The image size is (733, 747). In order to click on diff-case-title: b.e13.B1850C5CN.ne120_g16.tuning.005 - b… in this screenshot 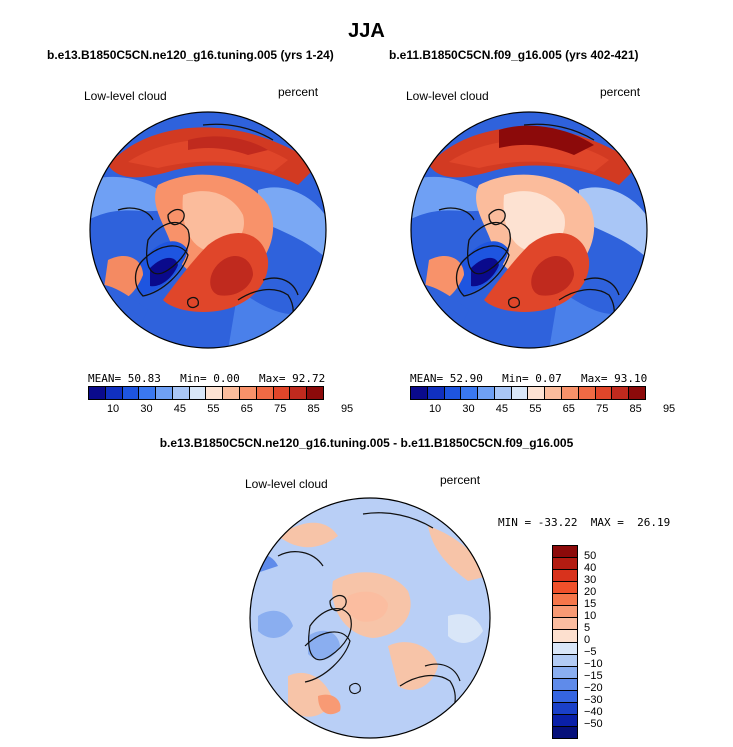, I will do `click(366, 443)`.